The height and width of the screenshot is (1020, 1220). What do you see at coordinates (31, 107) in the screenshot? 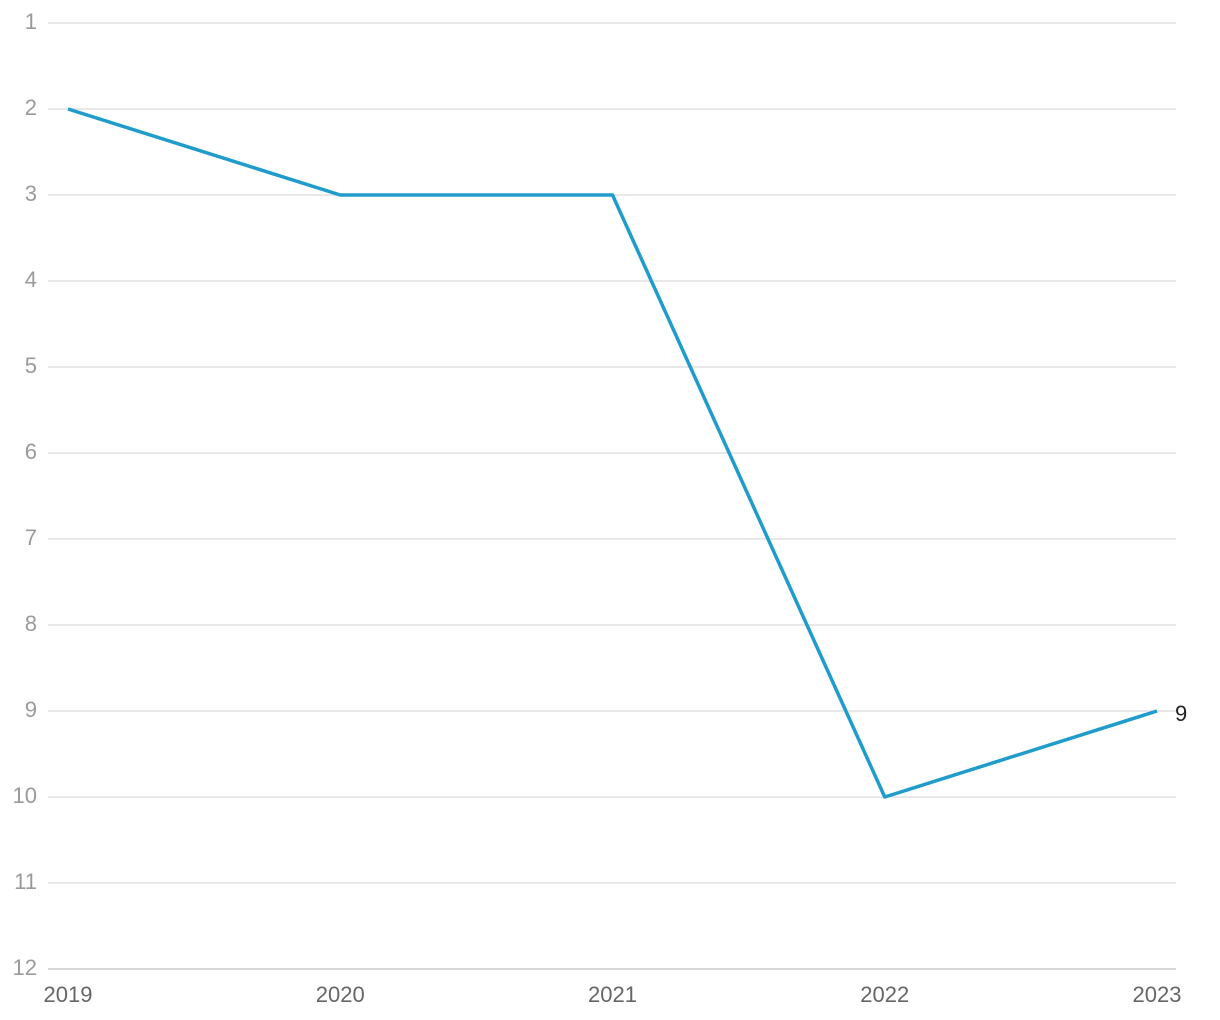
I see `y-tick-label: 2` at bounding box center [31, 107].